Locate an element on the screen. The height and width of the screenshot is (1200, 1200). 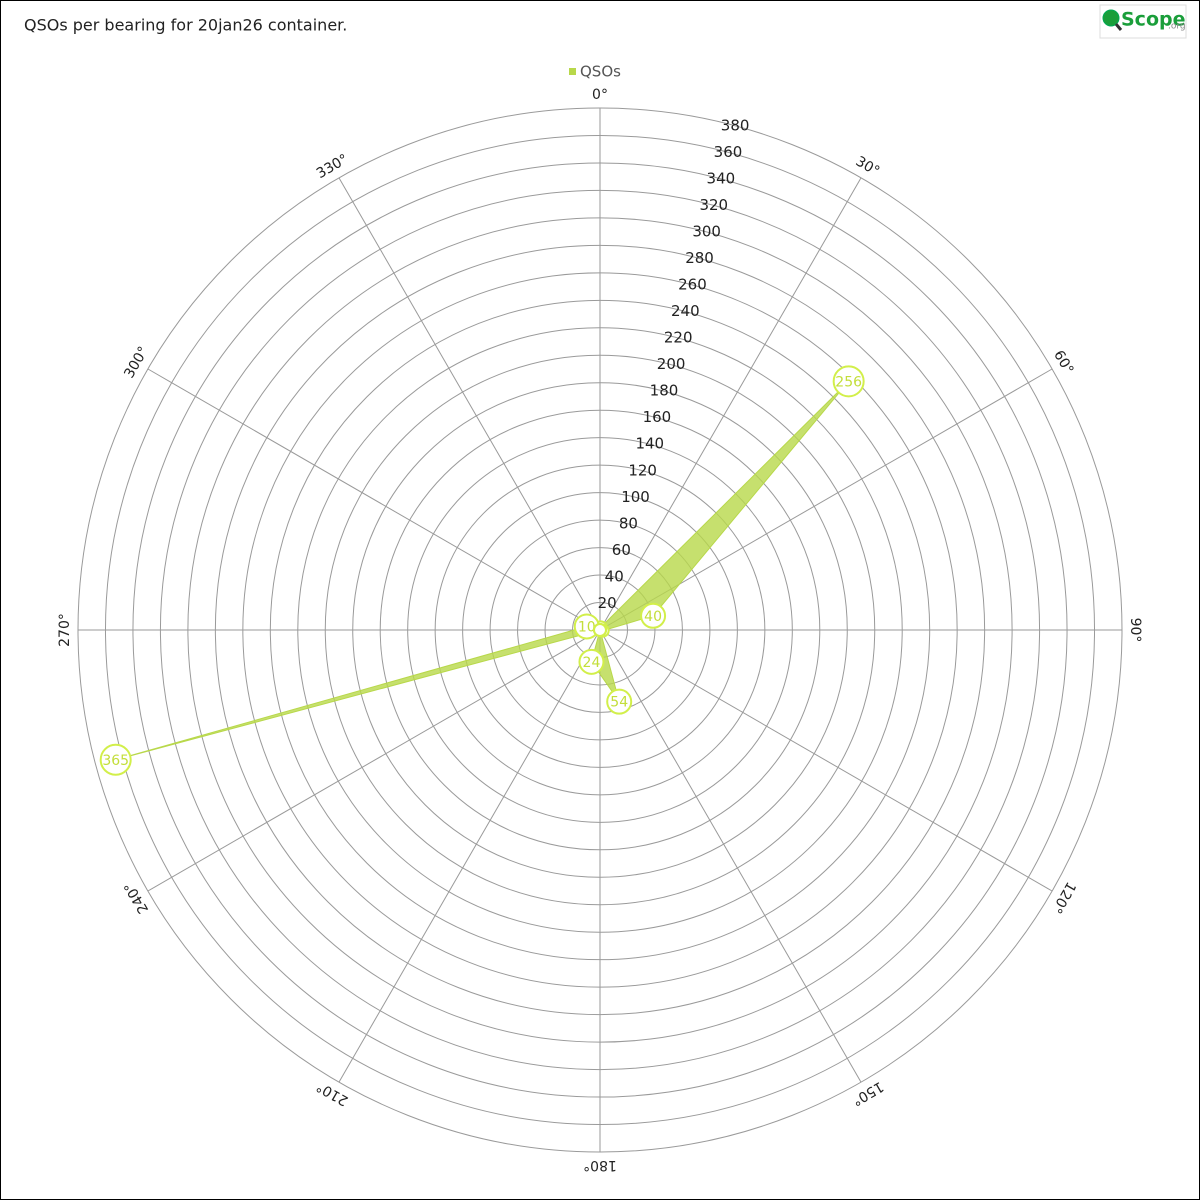
angle-label: 0° is located at coordinates (600, 95).